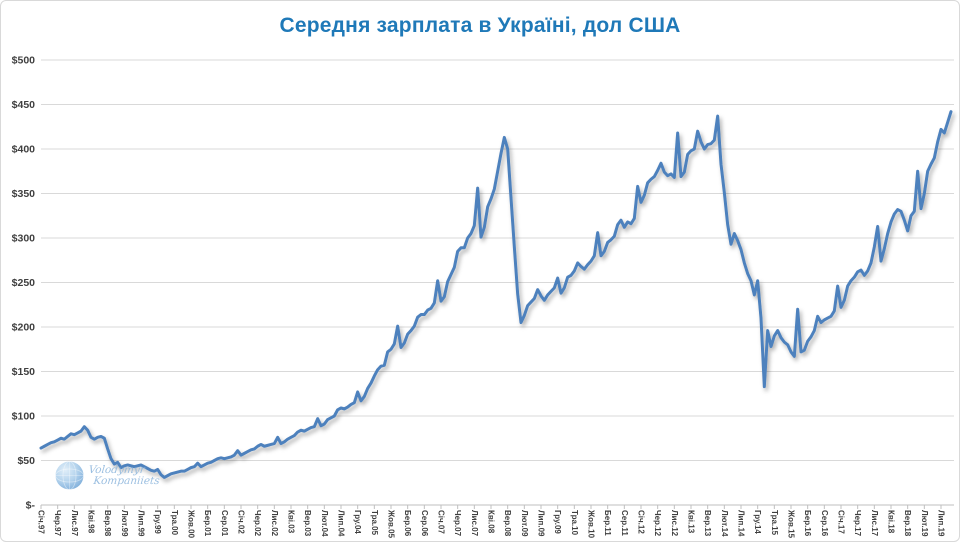 The width and height of the screenshot is (960, 542). What do you see at coordinates (24, 150) in the screenshot?
I see `svg-text: $400` at bounding box center [24, 150].